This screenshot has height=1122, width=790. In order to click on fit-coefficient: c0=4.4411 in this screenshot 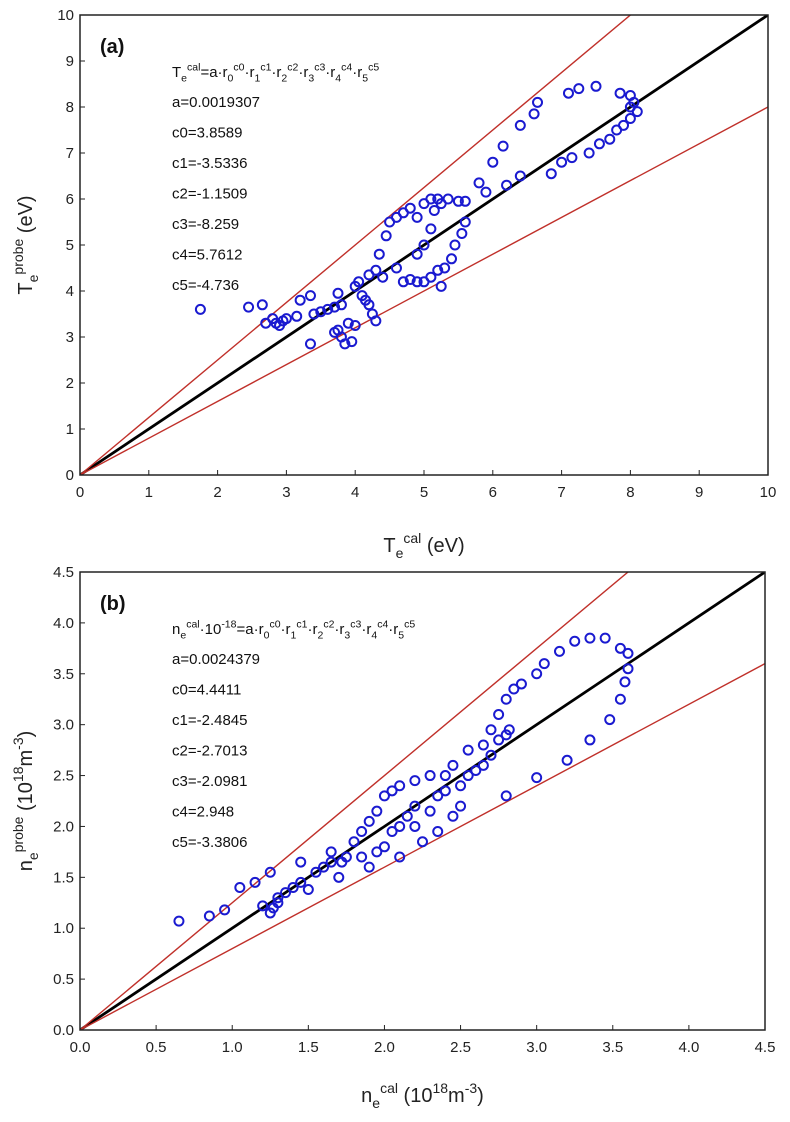, I will do `click(206, 690)`.